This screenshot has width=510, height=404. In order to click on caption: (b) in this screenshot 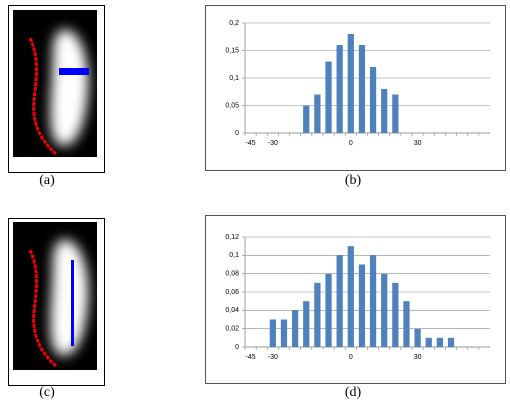, I will do `click(353, 180)`.